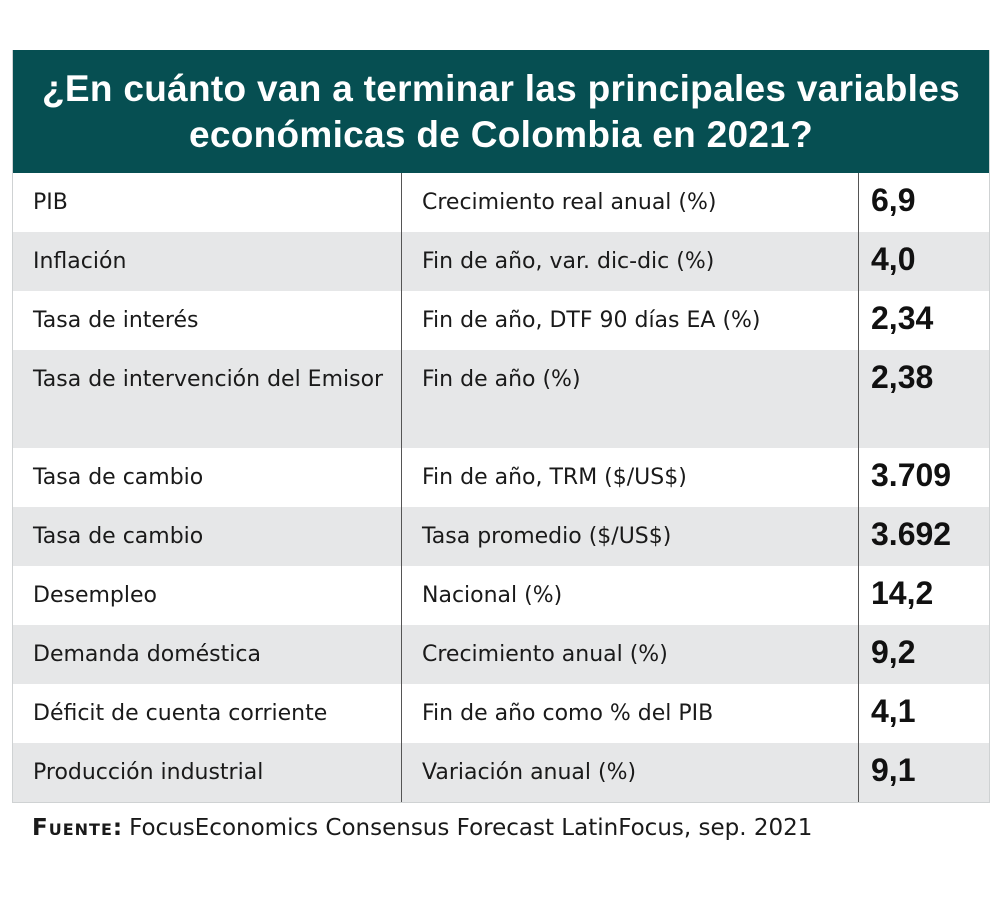 The image size is (1000, 900). Describe the element at coordinates (147, 654) in the screenshot. I see `variable-cell: Demanda doméstica` at that location.